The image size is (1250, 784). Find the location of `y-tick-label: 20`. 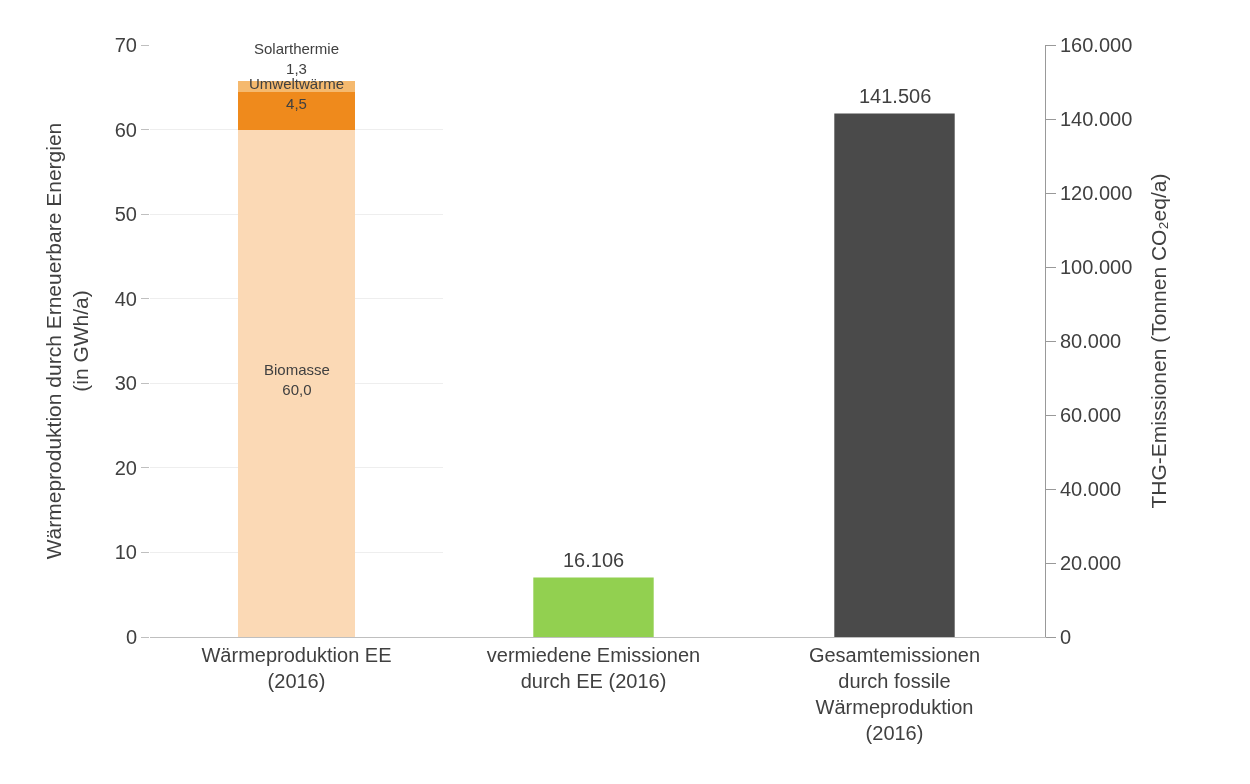

y-tick-label: 20 is located at coordinates (125, 467).